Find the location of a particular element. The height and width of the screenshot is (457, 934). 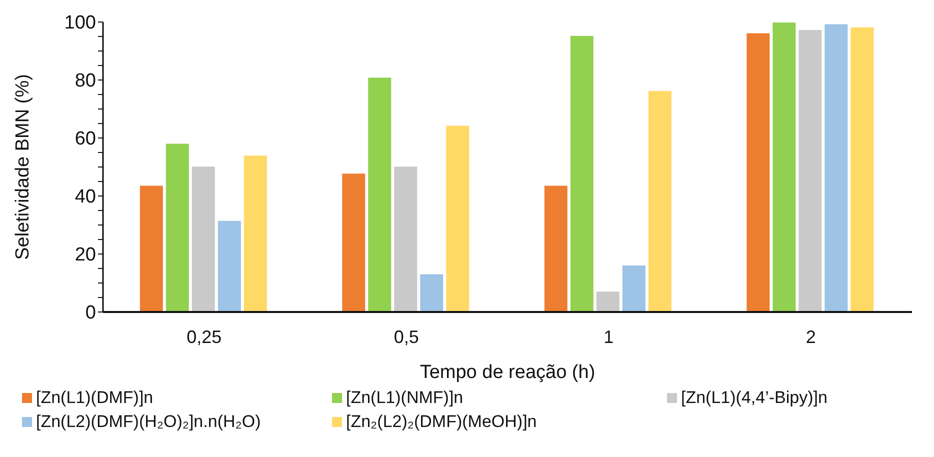

y-tick-label: 80 is located at coordinates (85, 81).